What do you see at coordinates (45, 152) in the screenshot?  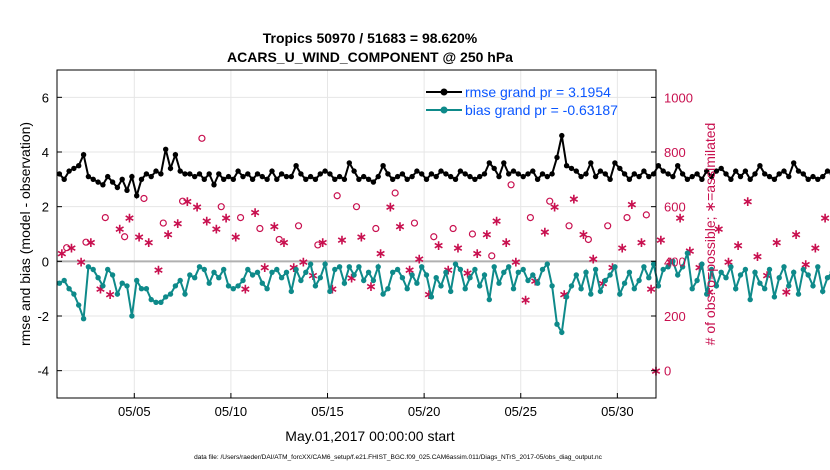 I see `left-y-tick-label: 4` at bounding box center [45, 152].